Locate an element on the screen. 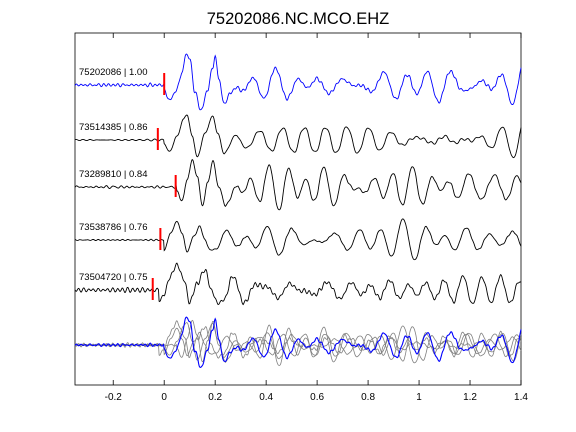 The image size is (576, 432). x-tick-label-1: -0.2 is located at coordinates (114, 397).